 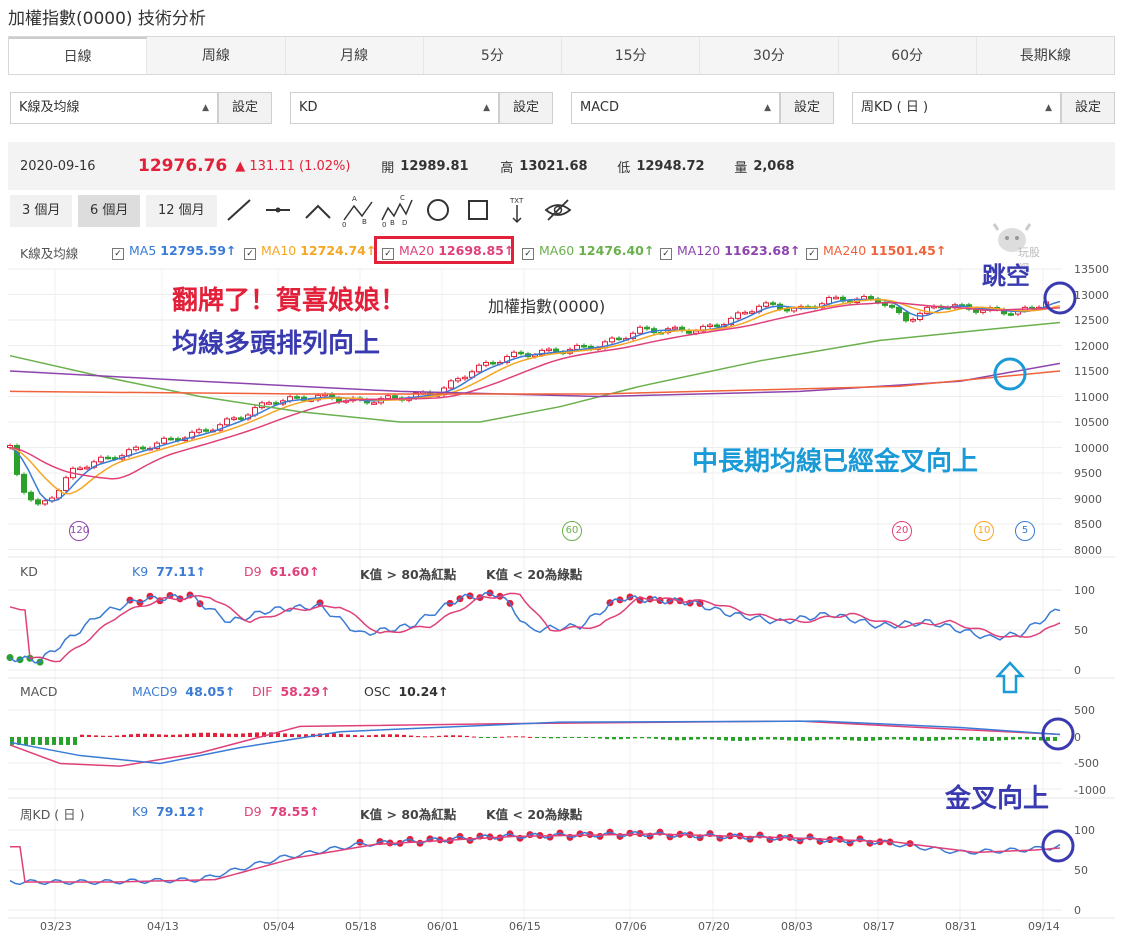 I want to click on main-chart-settings-button: 設定, so click(x=245, y=108).